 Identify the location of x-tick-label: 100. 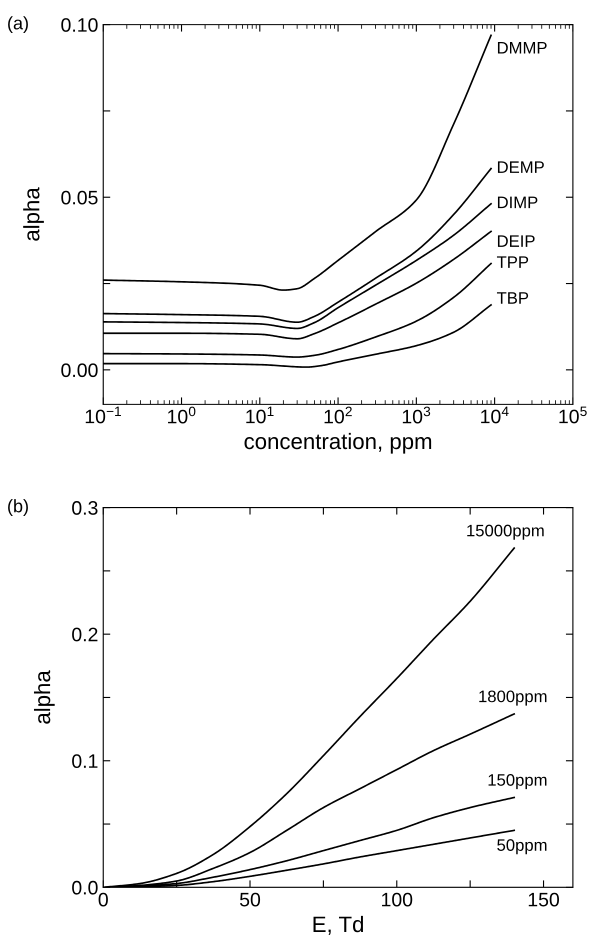
(397, 899).